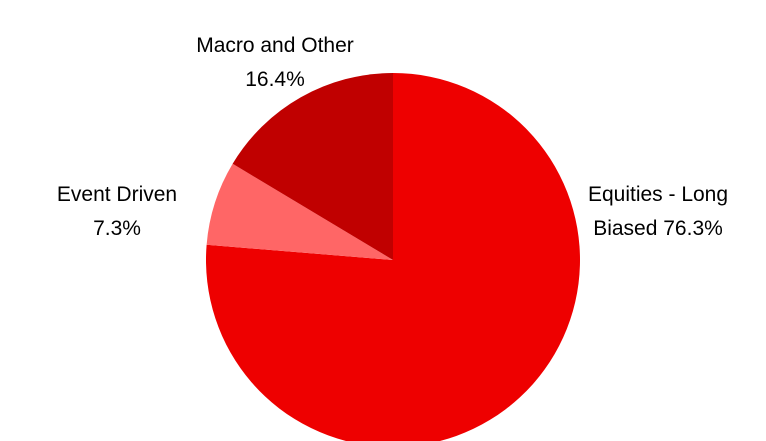 The height and width of the screenshot is (441, 766). What do you see at coordinates (299, 211) in the screenshot?
I see `pie-slice-event-driven` at bounding box center [299, 211].